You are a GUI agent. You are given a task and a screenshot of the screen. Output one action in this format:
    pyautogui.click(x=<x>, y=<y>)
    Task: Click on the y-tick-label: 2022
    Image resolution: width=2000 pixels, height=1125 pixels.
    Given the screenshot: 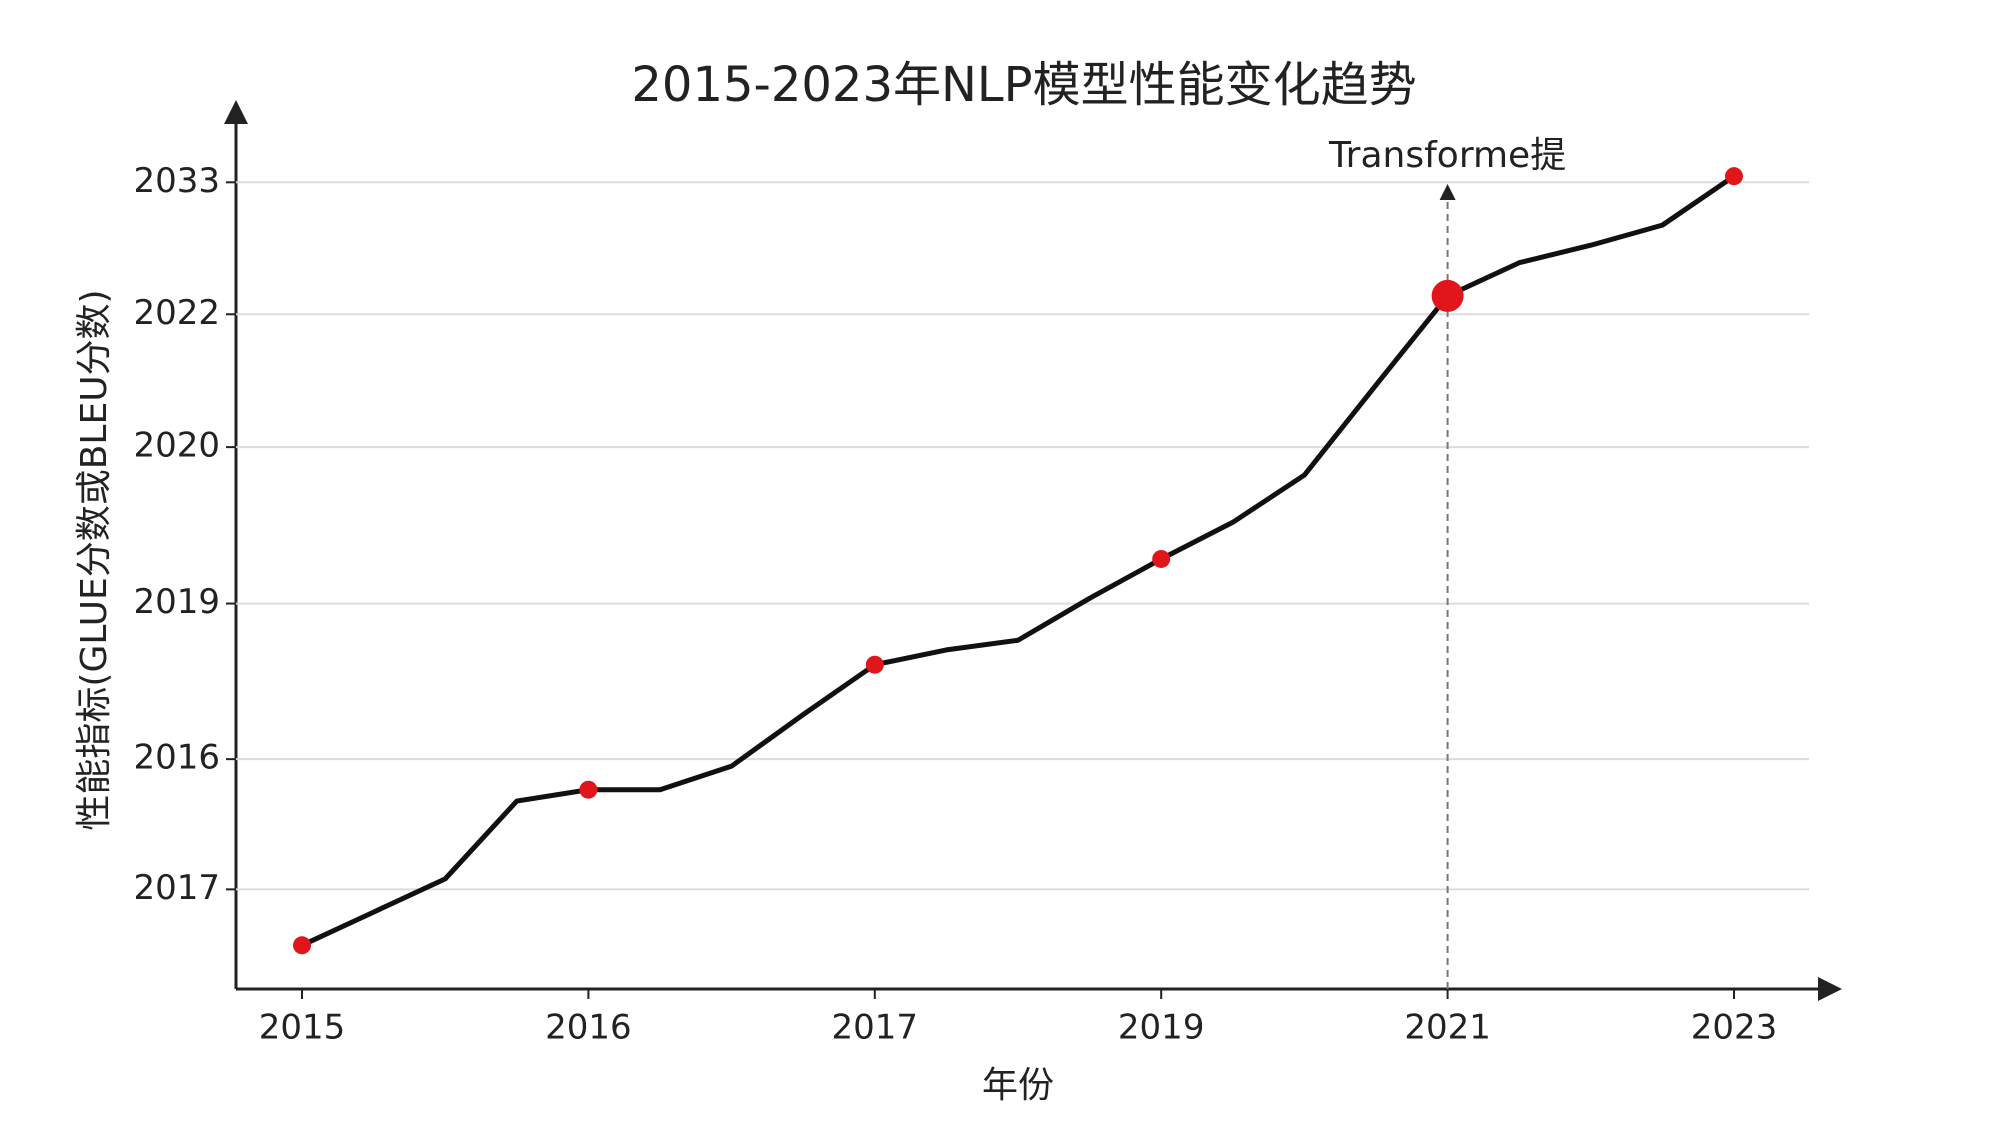 What is the action you would take?
    pyautogui.click(x=176, y=313)
    